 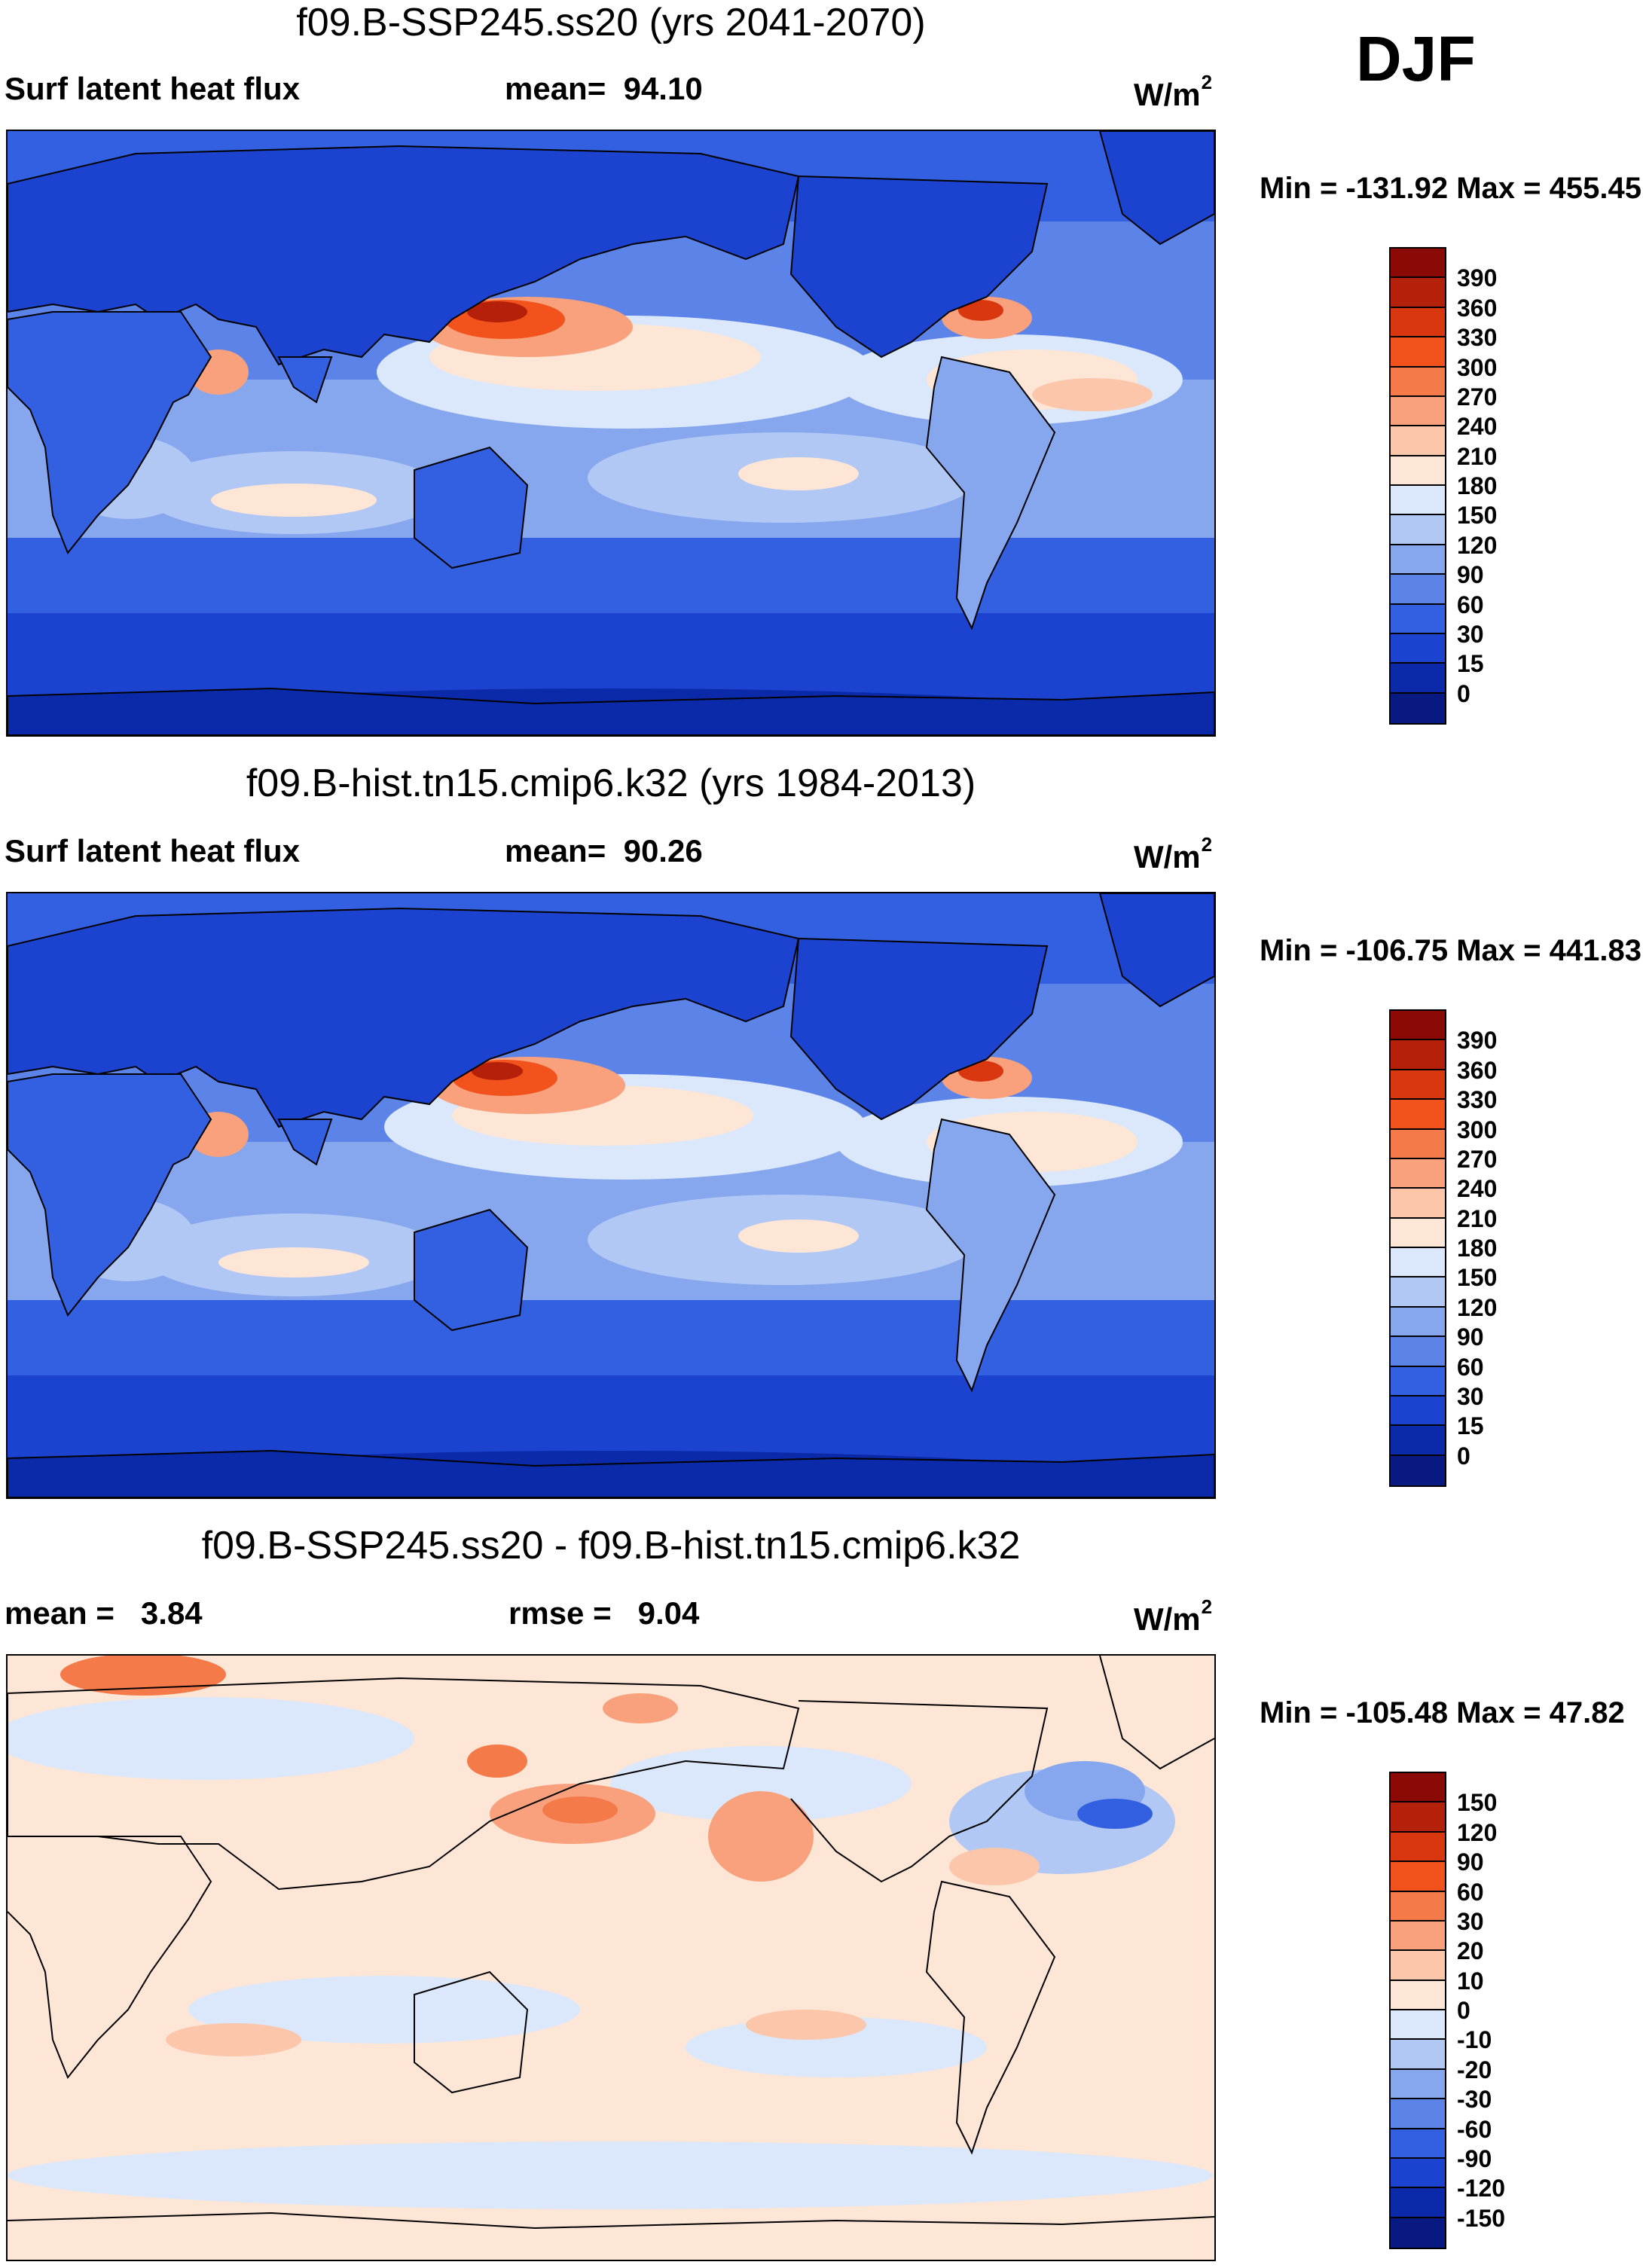 I want to click on legend-tick-label: 90, so click(x=1470, y=1337).